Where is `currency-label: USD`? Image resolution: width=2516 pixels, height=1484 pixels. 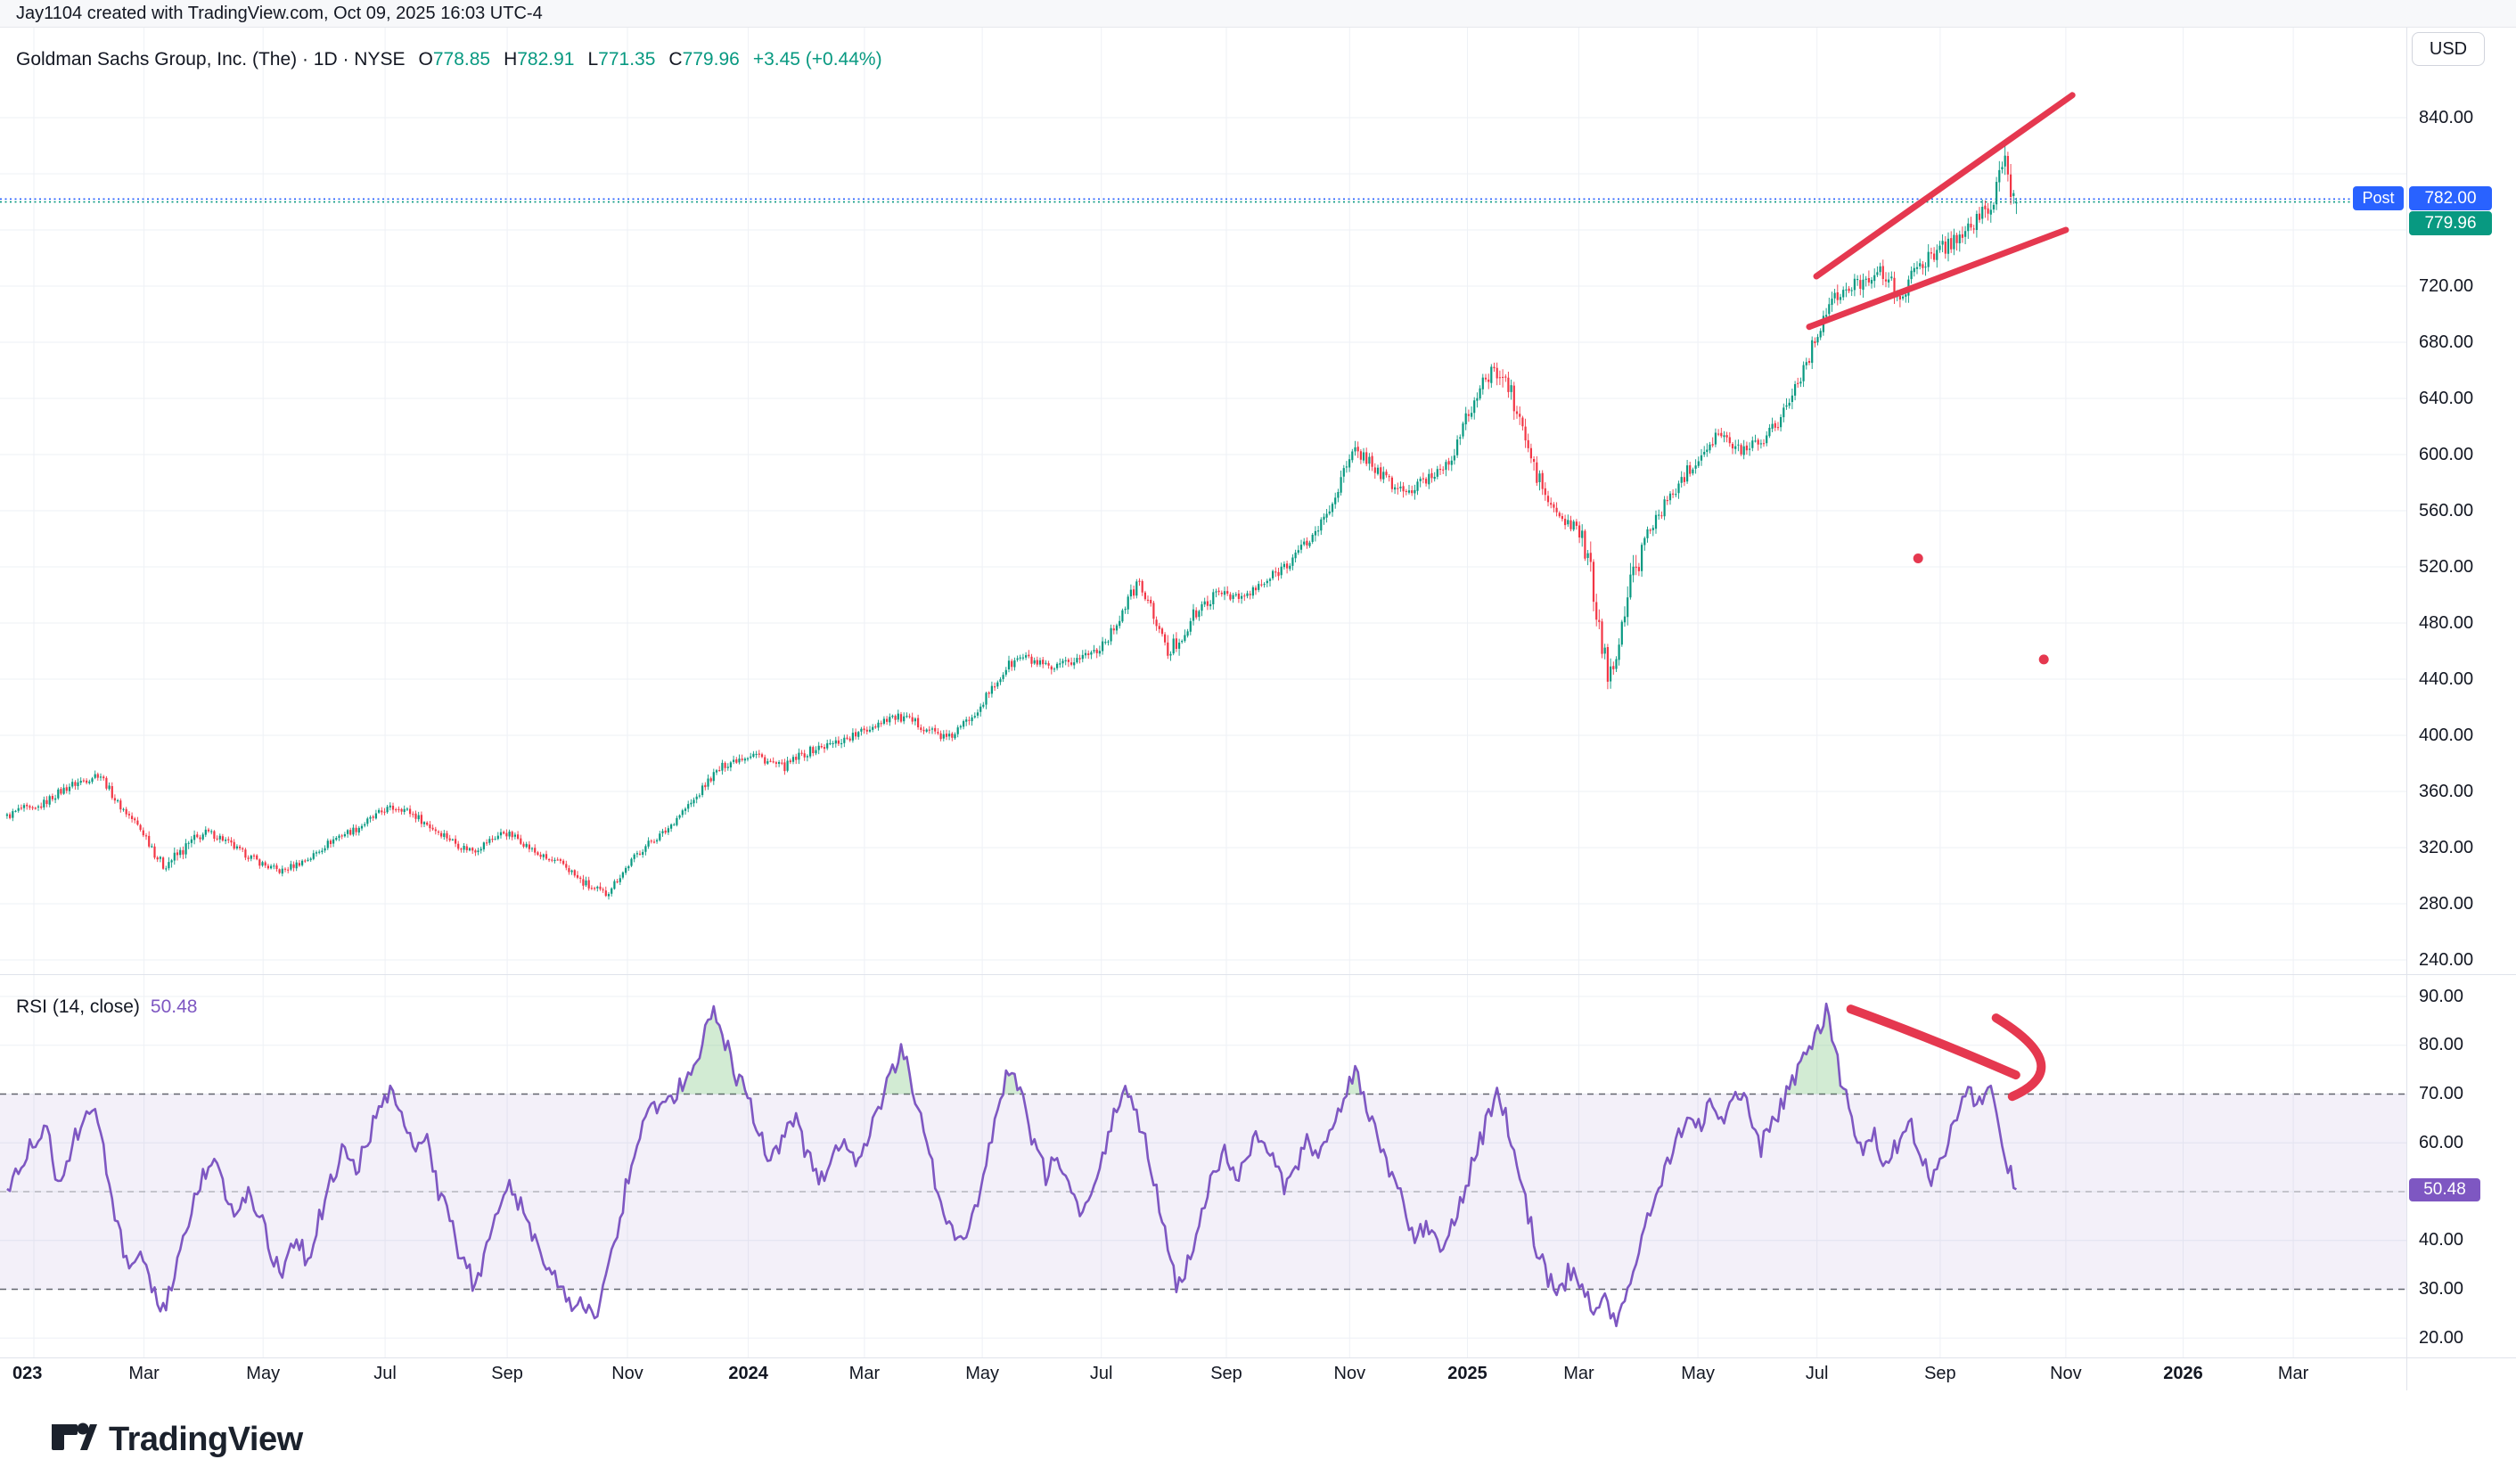
currency-label: USD is located at coordinates (2448, 48).